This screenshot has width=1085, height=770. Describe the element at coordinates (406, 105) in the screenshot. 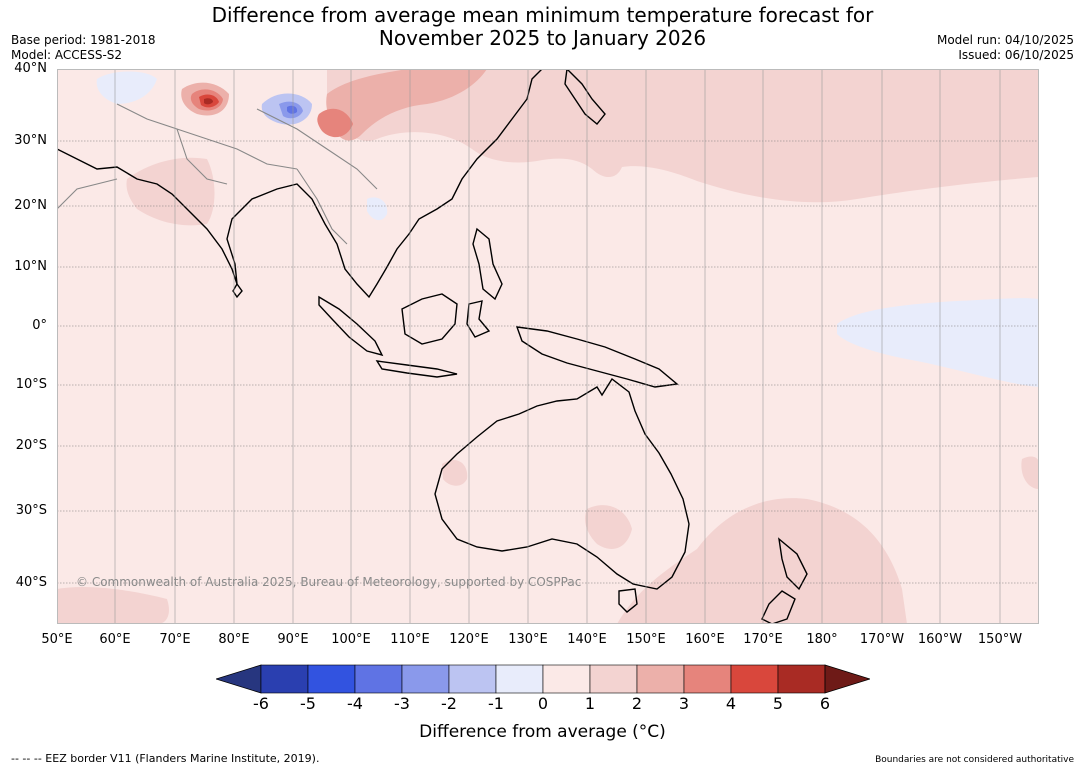

I see `region-east-asia-warm` at that location.